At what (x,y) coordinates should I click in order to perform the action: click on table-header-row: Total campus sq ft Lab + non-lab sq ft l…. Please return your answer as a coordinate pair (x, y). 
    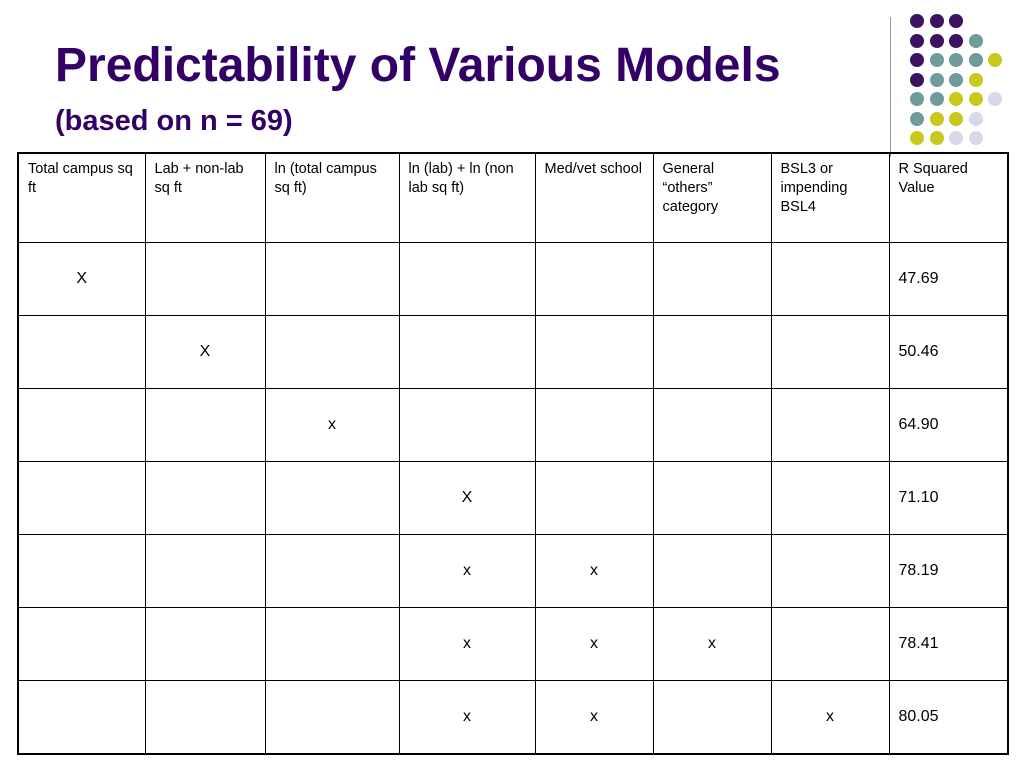
    Looking at the image, I should click on (513, 197).